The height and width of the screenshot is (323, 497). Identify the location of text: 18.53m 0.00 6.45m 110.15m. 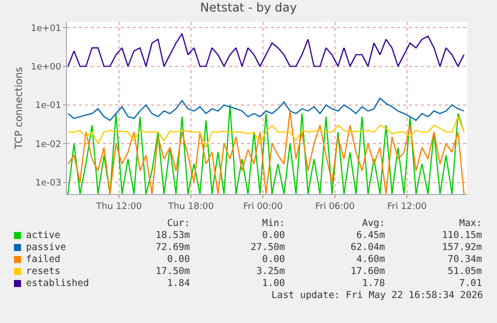
(319, 235).